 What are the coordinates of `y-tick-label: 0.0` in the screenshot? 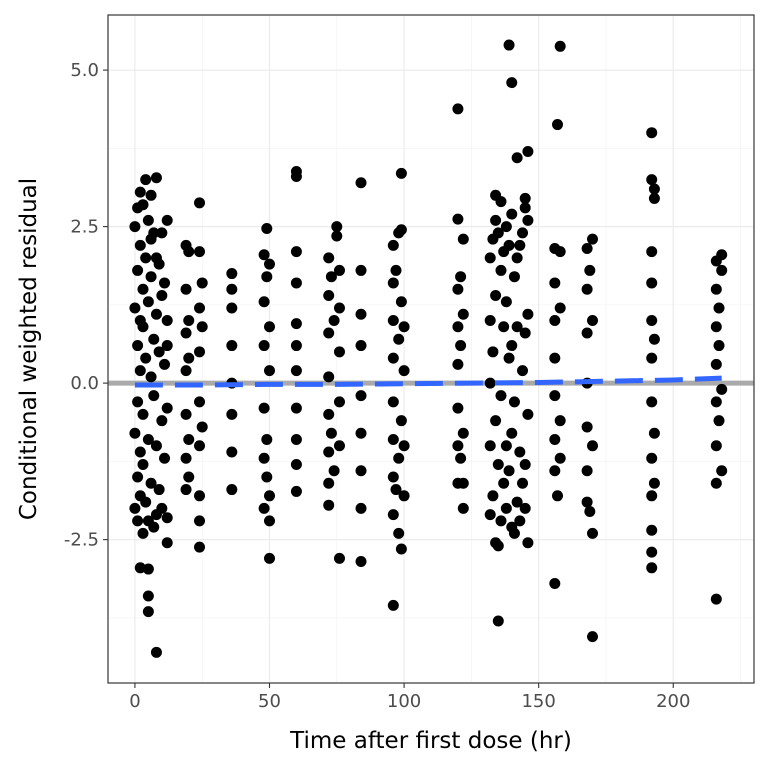 It's located at (84, 383).